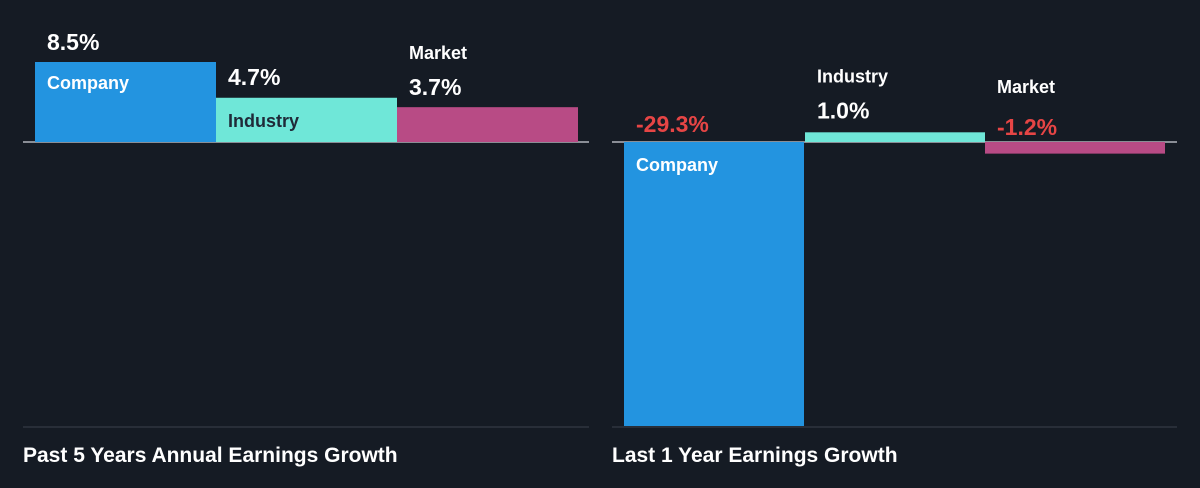  What do you see at coordinates (852, 76) in the screenshot?
I see `one-year-category-label-industry: Industry` at bounding box center [852, 76].